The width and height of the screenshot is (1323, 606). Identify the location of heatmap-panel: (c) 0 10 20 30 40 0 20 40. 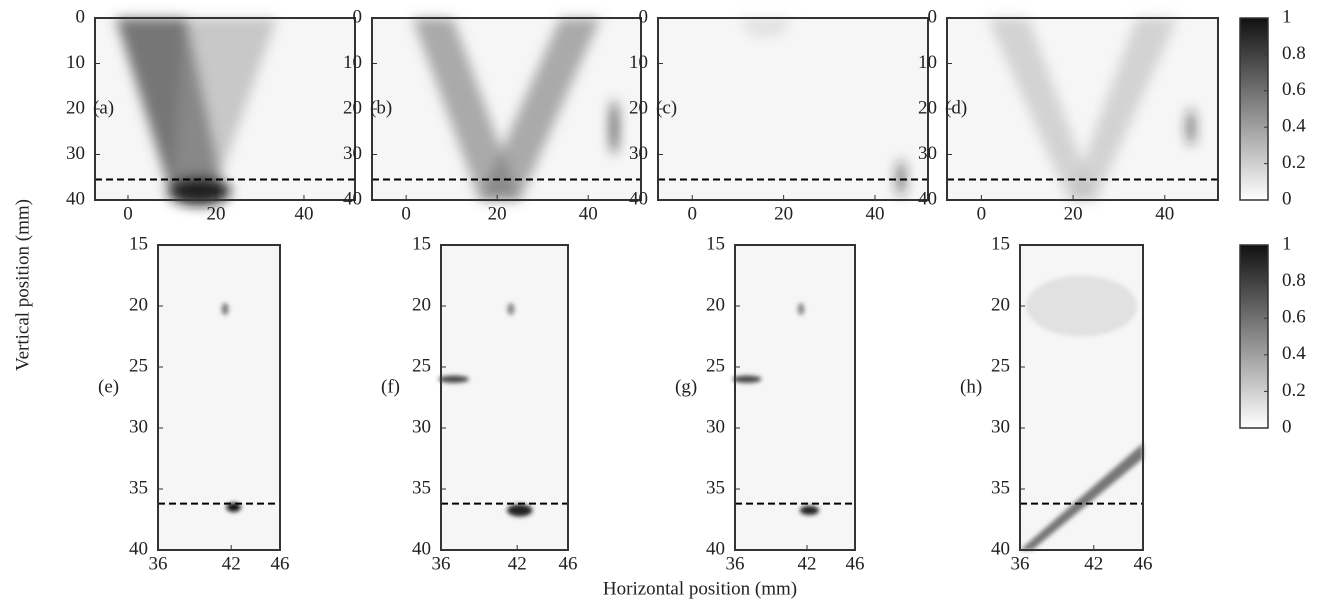
(779, 115).